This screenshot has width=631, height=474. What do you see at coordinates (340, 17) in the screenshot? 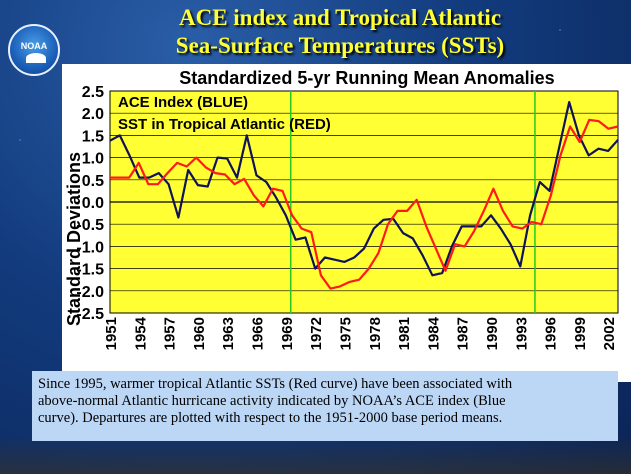
I see `slide-title-line1: ACE index and Tropical Atlantic` at bounding box center [340, 17].